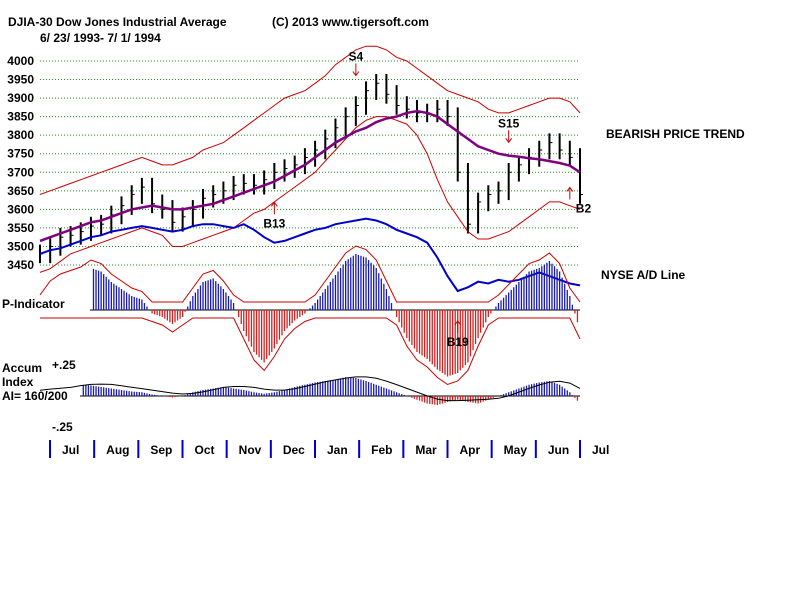 The height and width of the screenshot is (600, 800). Describe the element at coordinates (356, 57) in the screenshot. I see `signal-label-s4: S4` at that location.